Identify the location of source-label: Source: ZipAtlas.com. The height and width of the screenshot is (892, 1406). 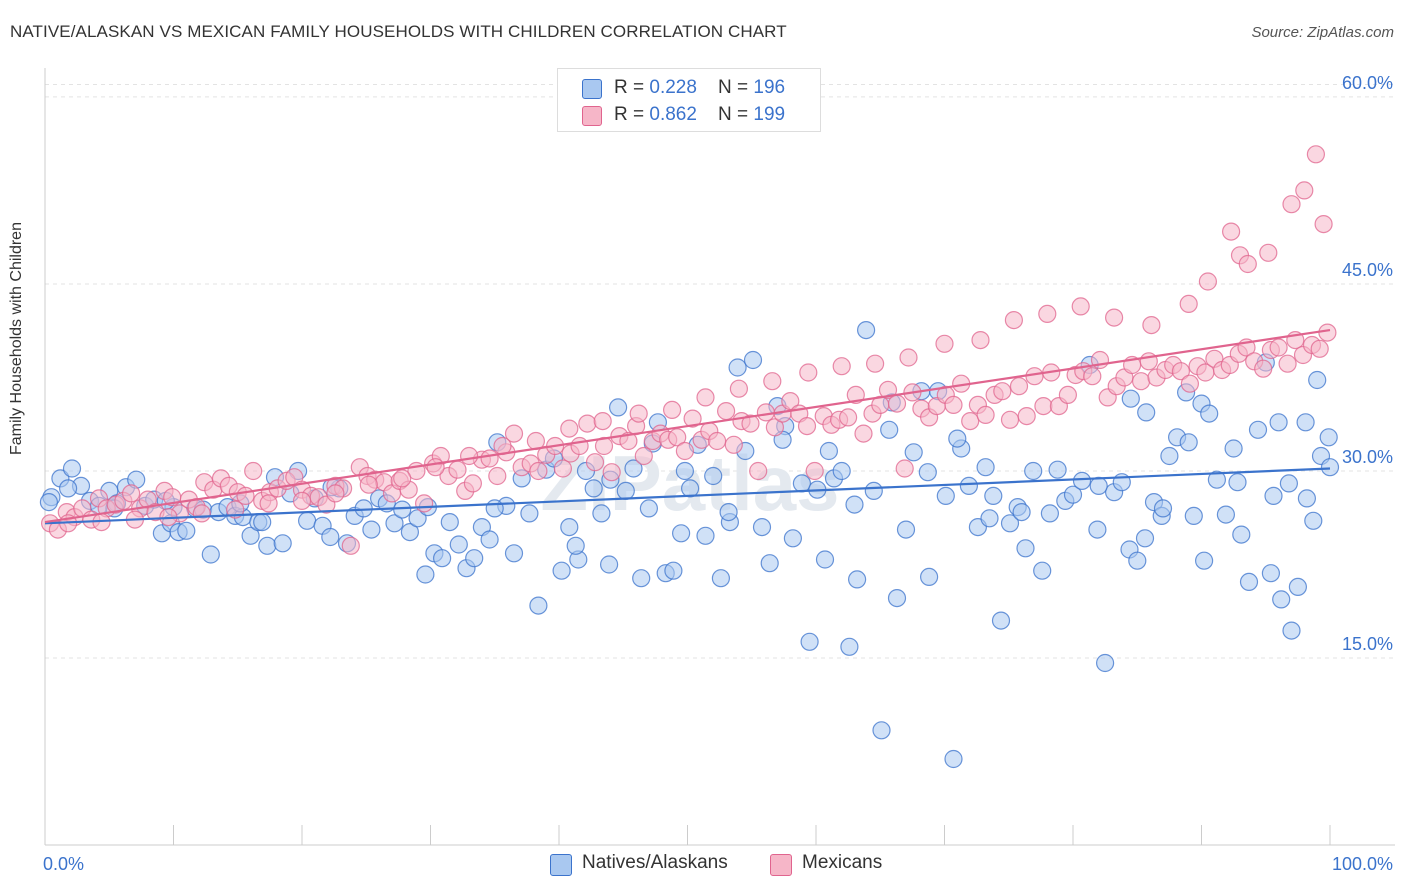
(1322, 32).